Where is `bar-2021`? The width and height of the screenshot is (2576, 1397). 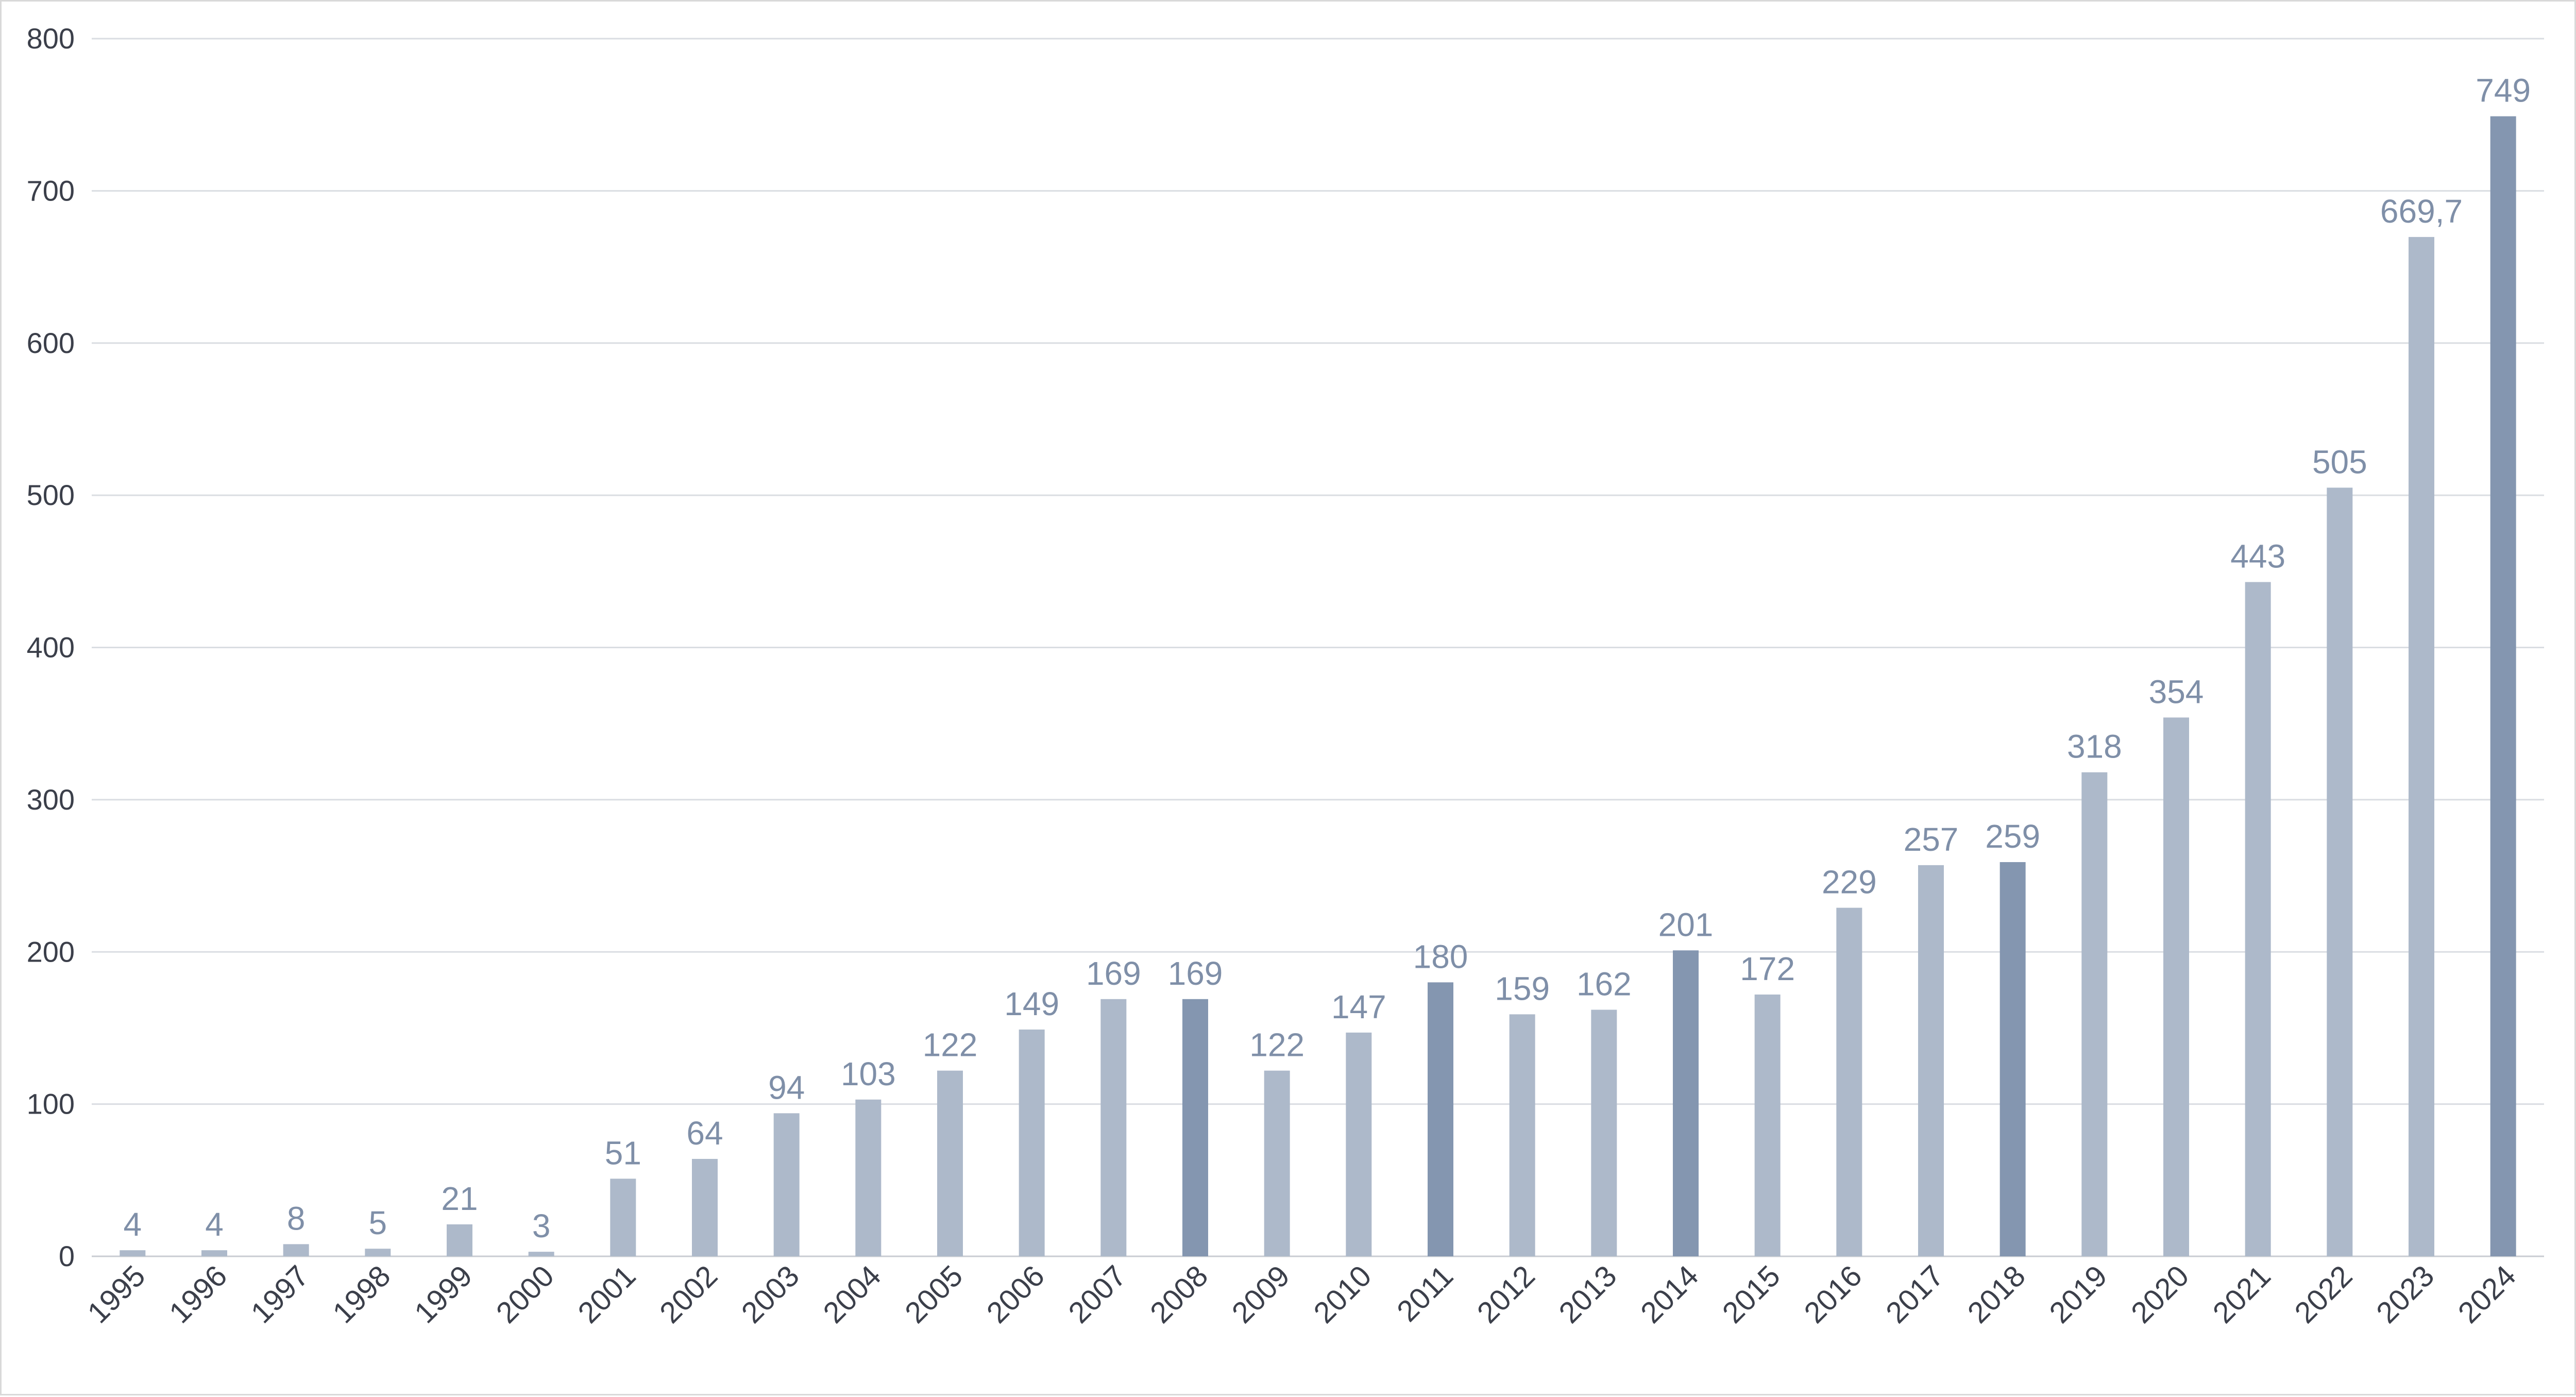 bar-2021 is located at coordinates (2258, 919).